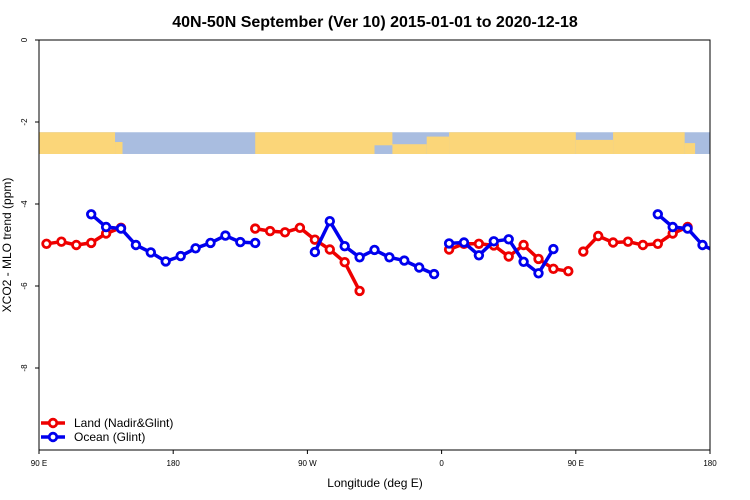  I want to click on series-ocean, so click(411, 244).